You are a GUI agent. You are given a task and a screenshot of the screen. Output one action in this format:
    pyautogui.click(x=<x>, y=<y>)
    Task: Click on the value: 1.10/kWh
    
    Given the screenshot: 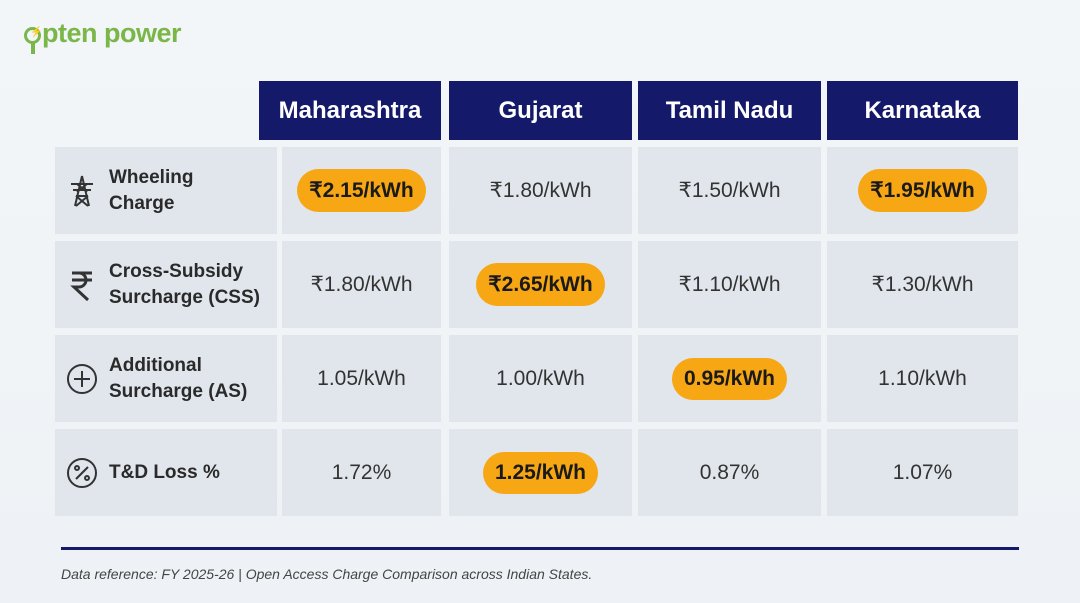 What is the action you would take?
    pyautogui.click(x=922, y=378)
    